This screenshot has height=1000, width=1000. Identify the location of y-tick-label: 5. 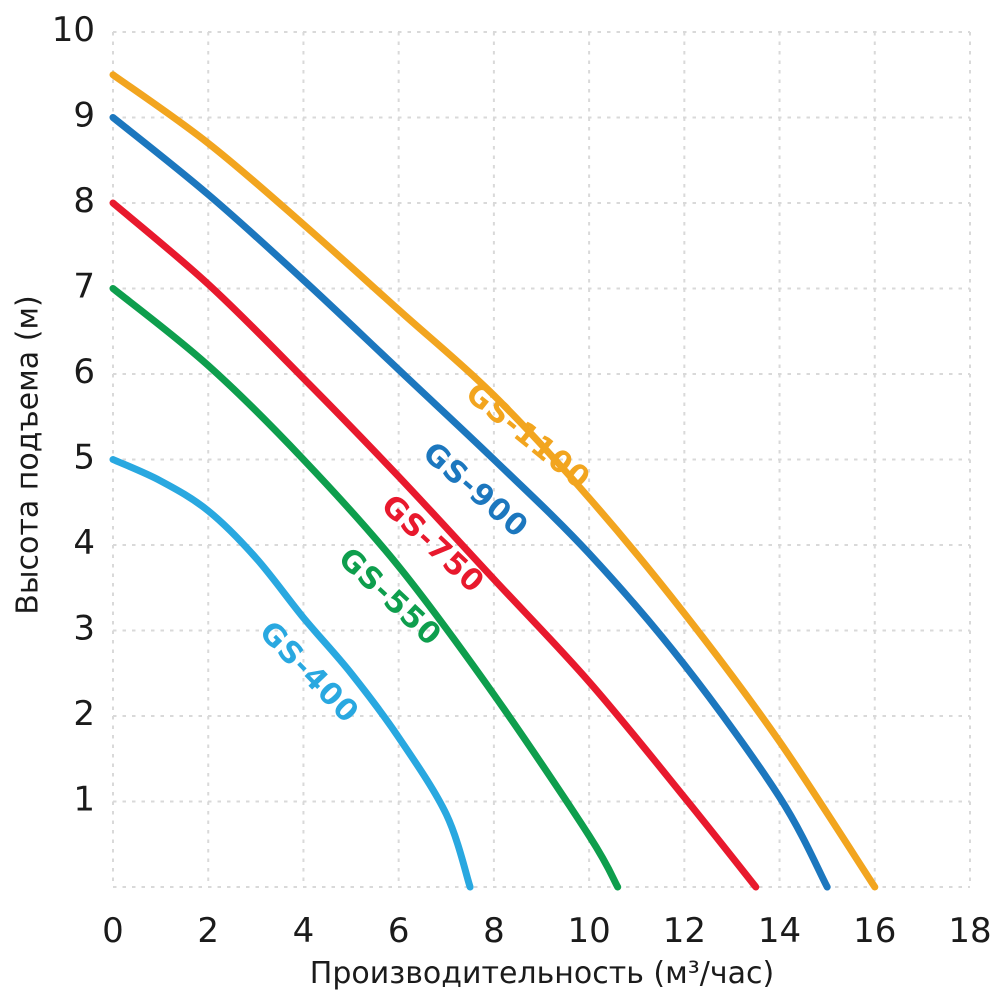
(84, 458).